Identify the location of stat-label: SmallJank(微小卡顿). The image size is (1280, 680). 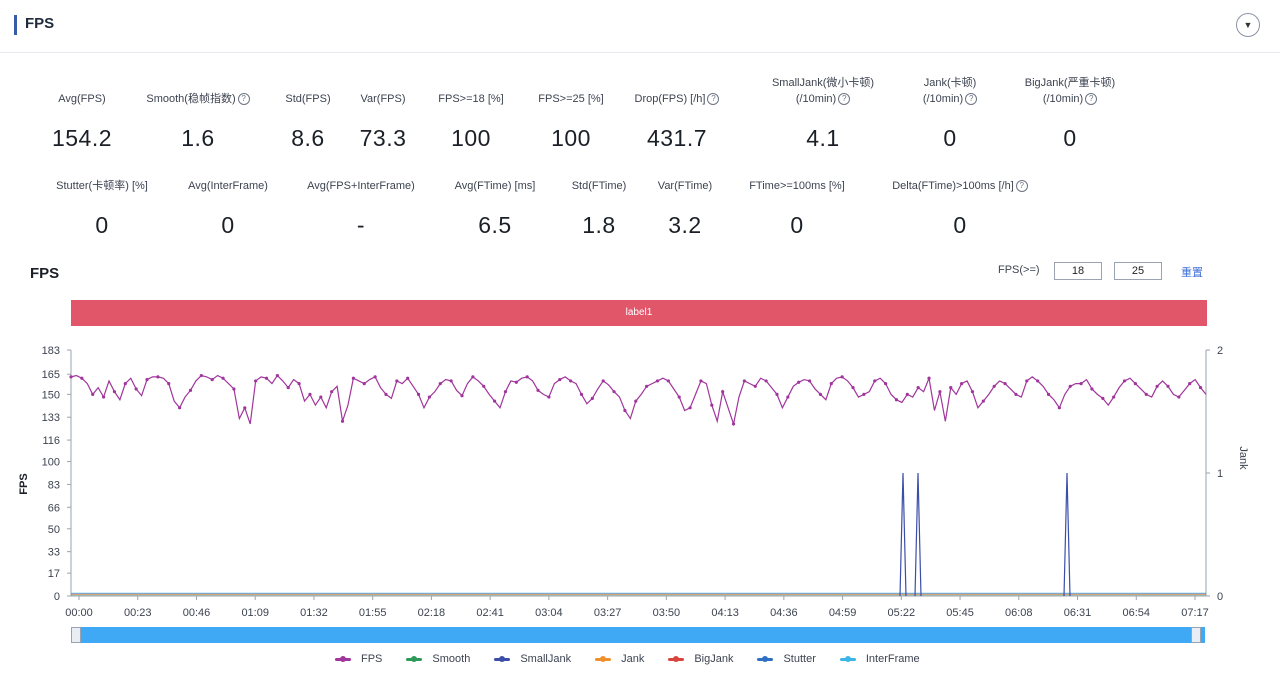
(823, 83).